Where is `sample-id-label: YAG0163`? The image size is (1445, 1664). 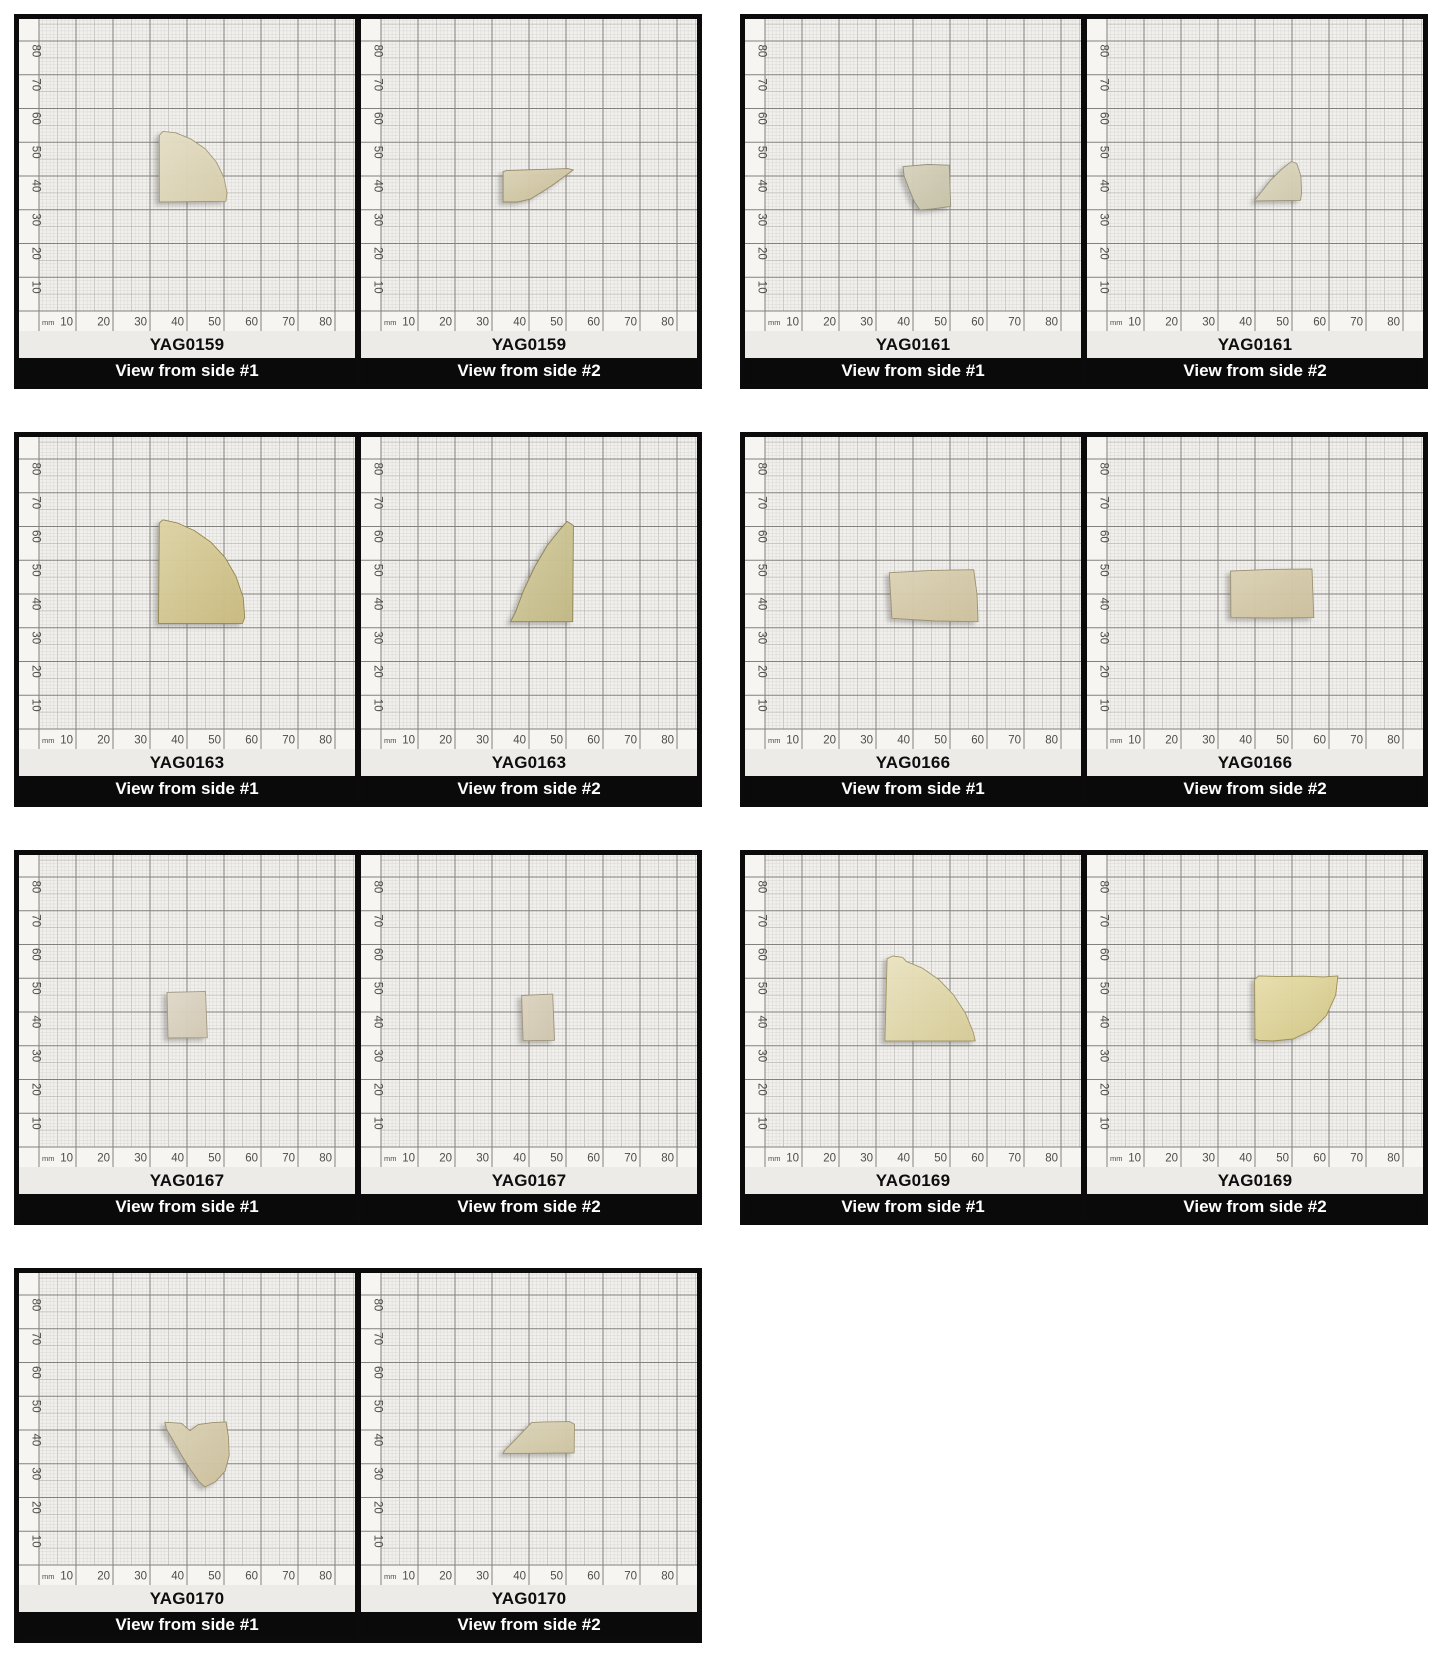 sample-id-label: YAG0163 is located at coordinates (529, 762).